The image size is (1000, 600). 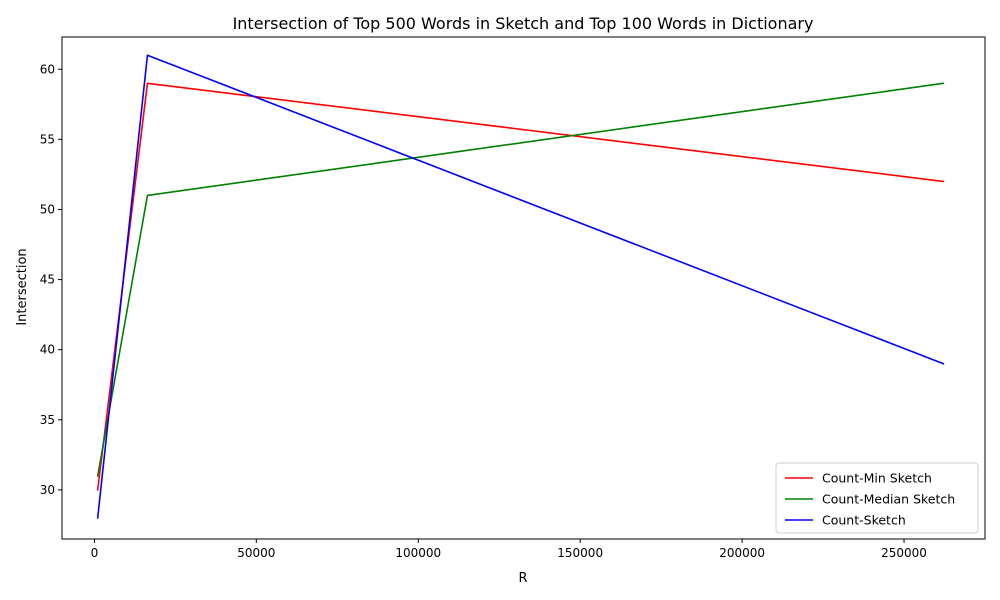 What do you see at coordinates (904, 553) in the screenshot?
I see `x-tick-label: 250000` at bounding box center [904, 553].